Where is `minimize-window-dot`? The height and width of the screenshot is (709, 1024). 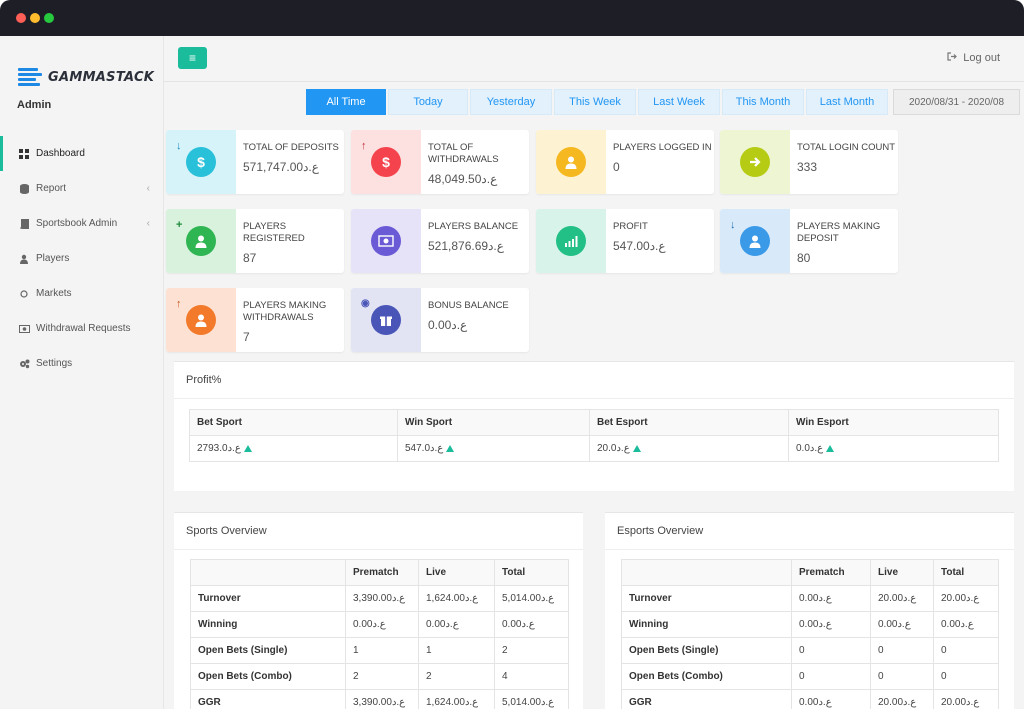
minimize-window-dot is located at coordinates (35, 18).